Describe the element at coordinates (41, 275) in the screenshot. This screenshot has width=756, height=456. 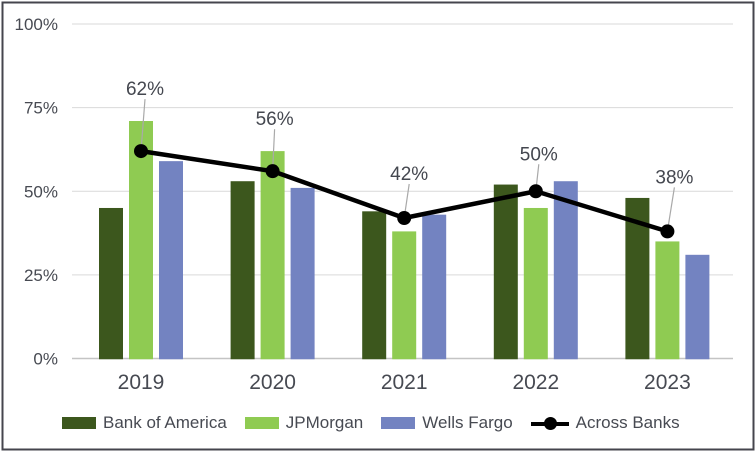
I see `y-tick-label-25: 25%` at that location.